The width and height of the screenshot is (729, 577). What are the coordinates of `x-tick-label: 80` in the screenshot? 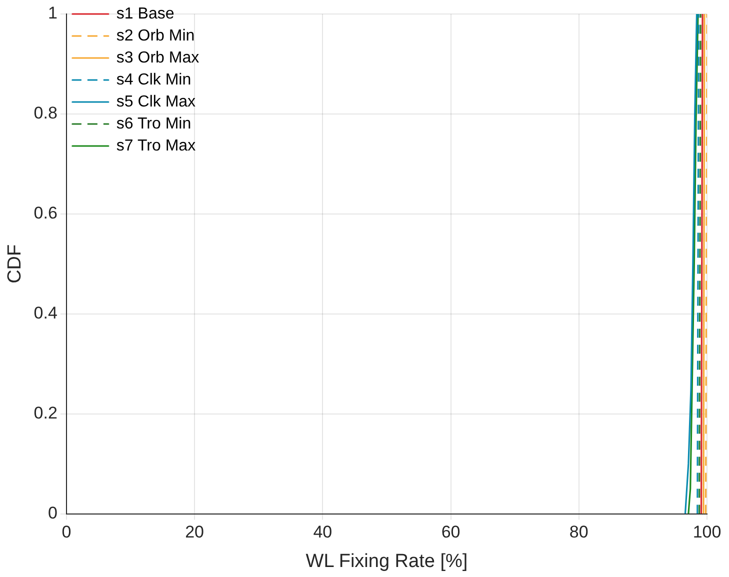 It's located at (578, 532).